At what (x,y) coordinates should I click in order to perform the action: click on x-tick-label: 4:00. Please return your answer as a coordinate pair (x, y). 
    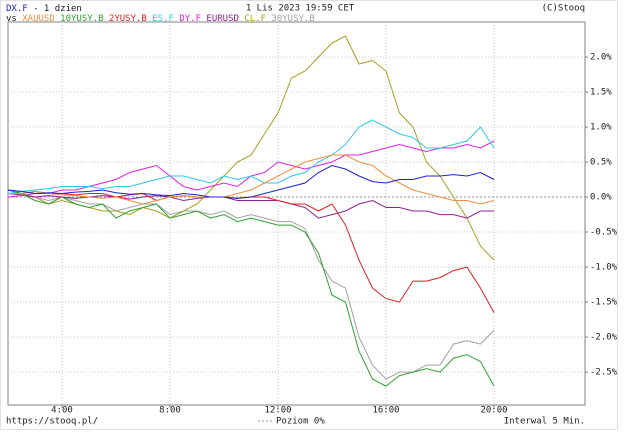
    Looking at the image, I should click on (62, 411).